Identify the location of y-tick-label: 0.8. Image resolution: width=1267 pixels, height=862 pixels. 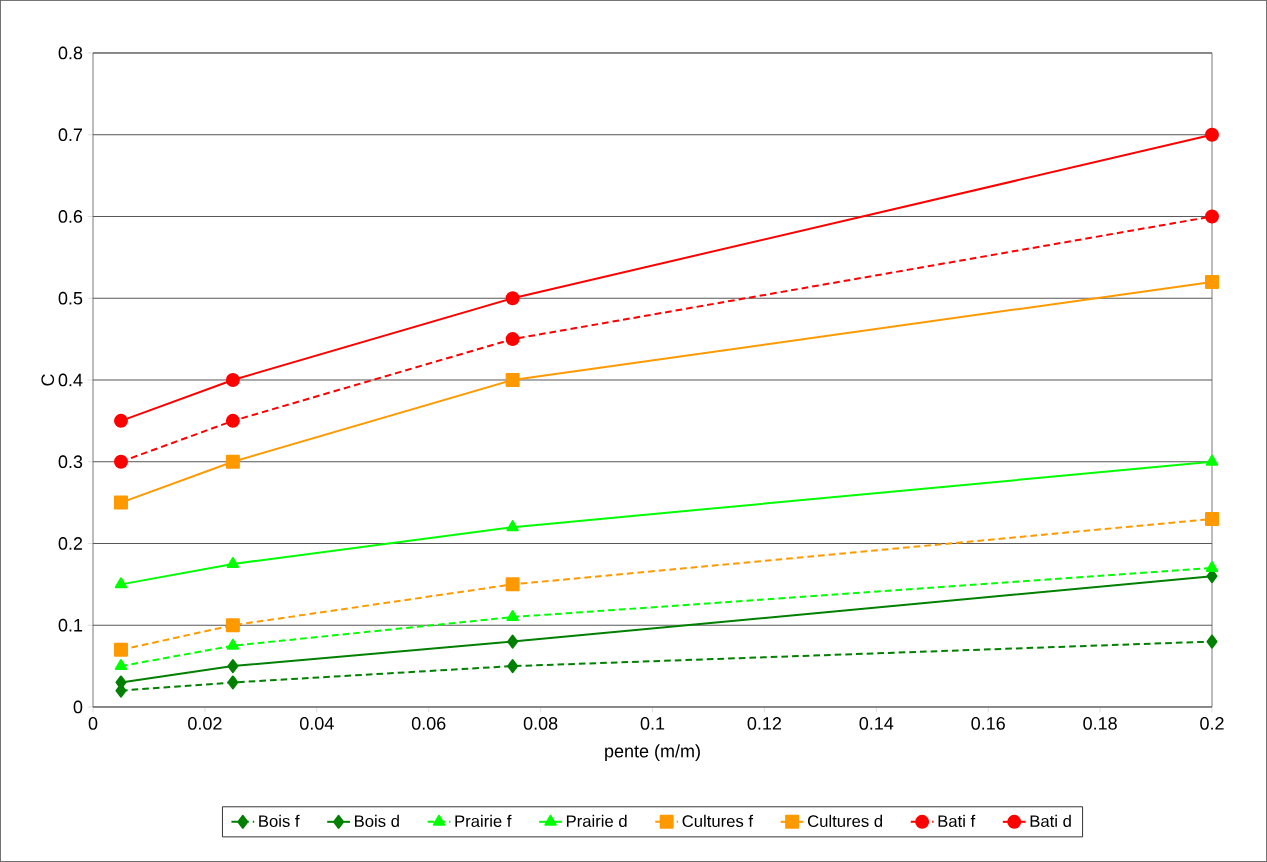
(70, 53).